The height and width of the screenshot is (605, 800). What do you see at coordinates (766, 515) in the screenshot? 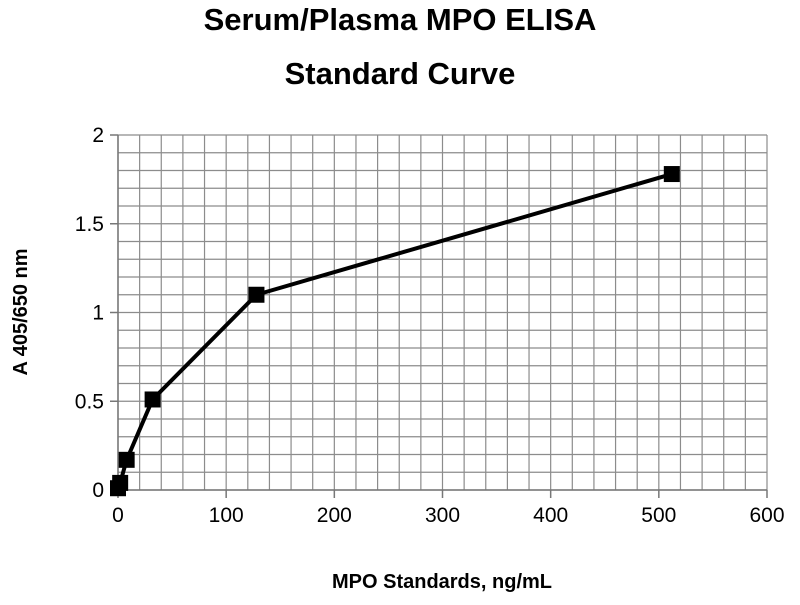
I see `x-tick-label: 600` at bounding box center [766, 515].